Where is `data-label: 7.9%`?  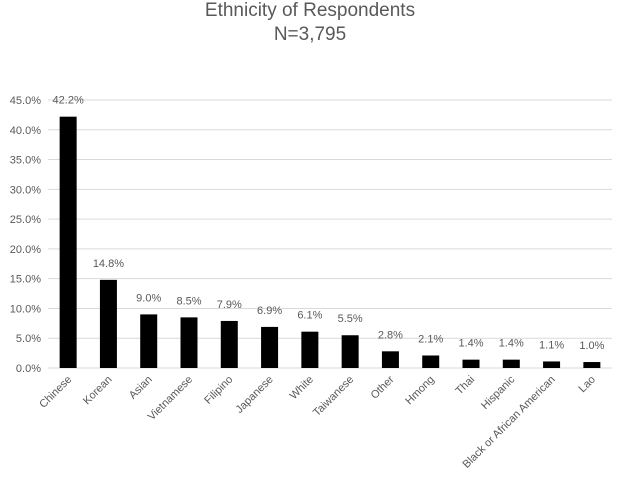 data-label: 7.9% is located at coordinates (229, 305).